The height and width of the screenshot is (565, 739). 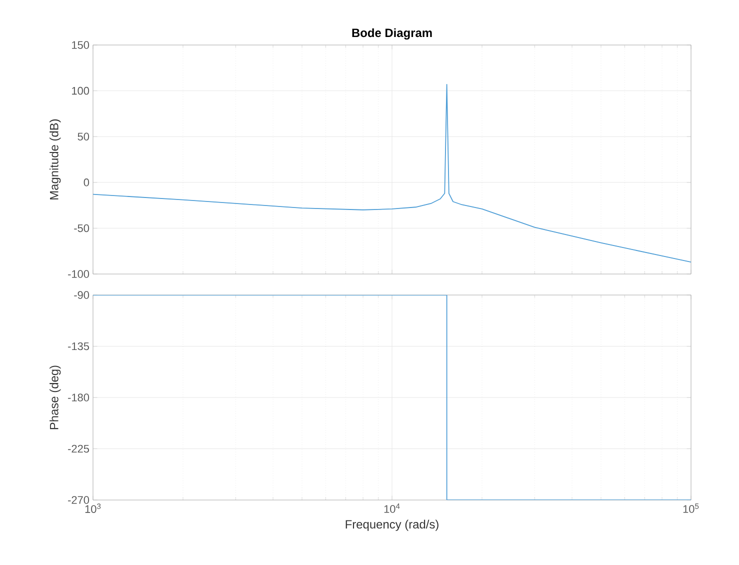 What do you see at coordinates (79, 448) in the screenshot?
I see `y-tick-label: -225` at bounding box center [79, 448].